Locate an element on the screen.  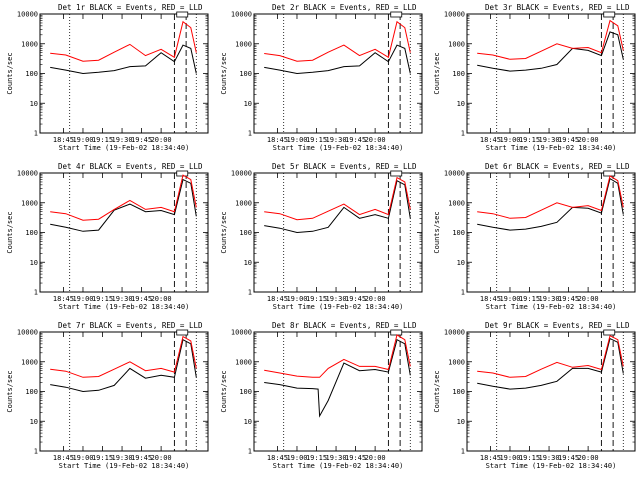
panel-title: Det 3r BLACK = Events, RED = LLD is located at coordinates (557, 7).